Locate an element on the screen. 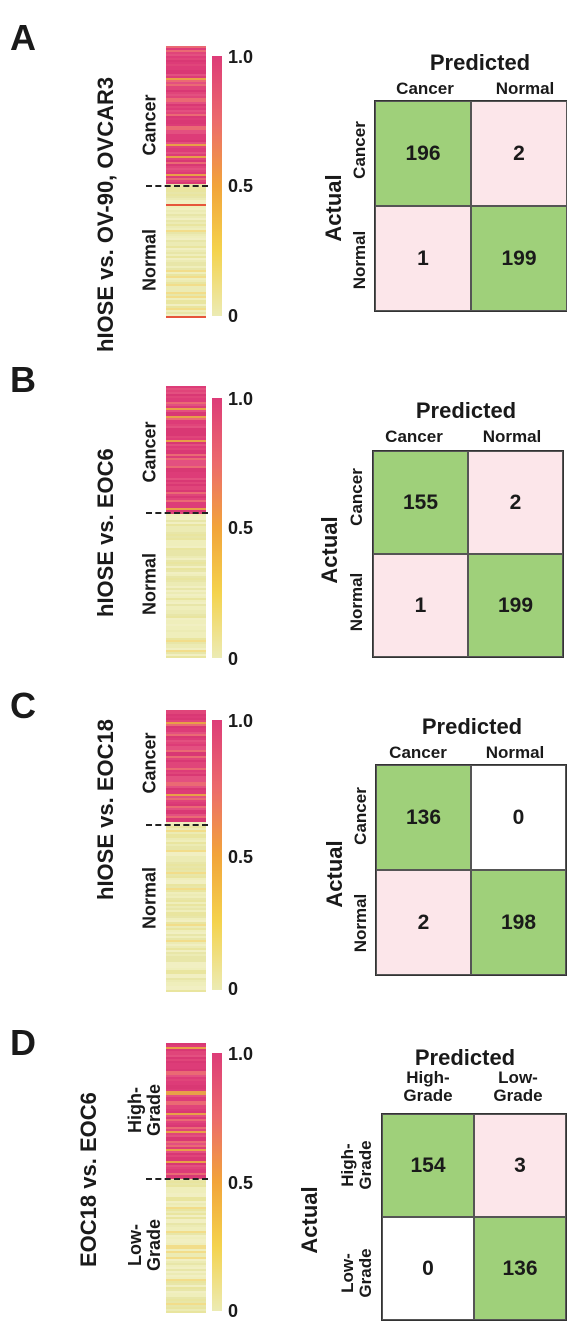  cell-tn: 199 is located at coordinates (519, 258).